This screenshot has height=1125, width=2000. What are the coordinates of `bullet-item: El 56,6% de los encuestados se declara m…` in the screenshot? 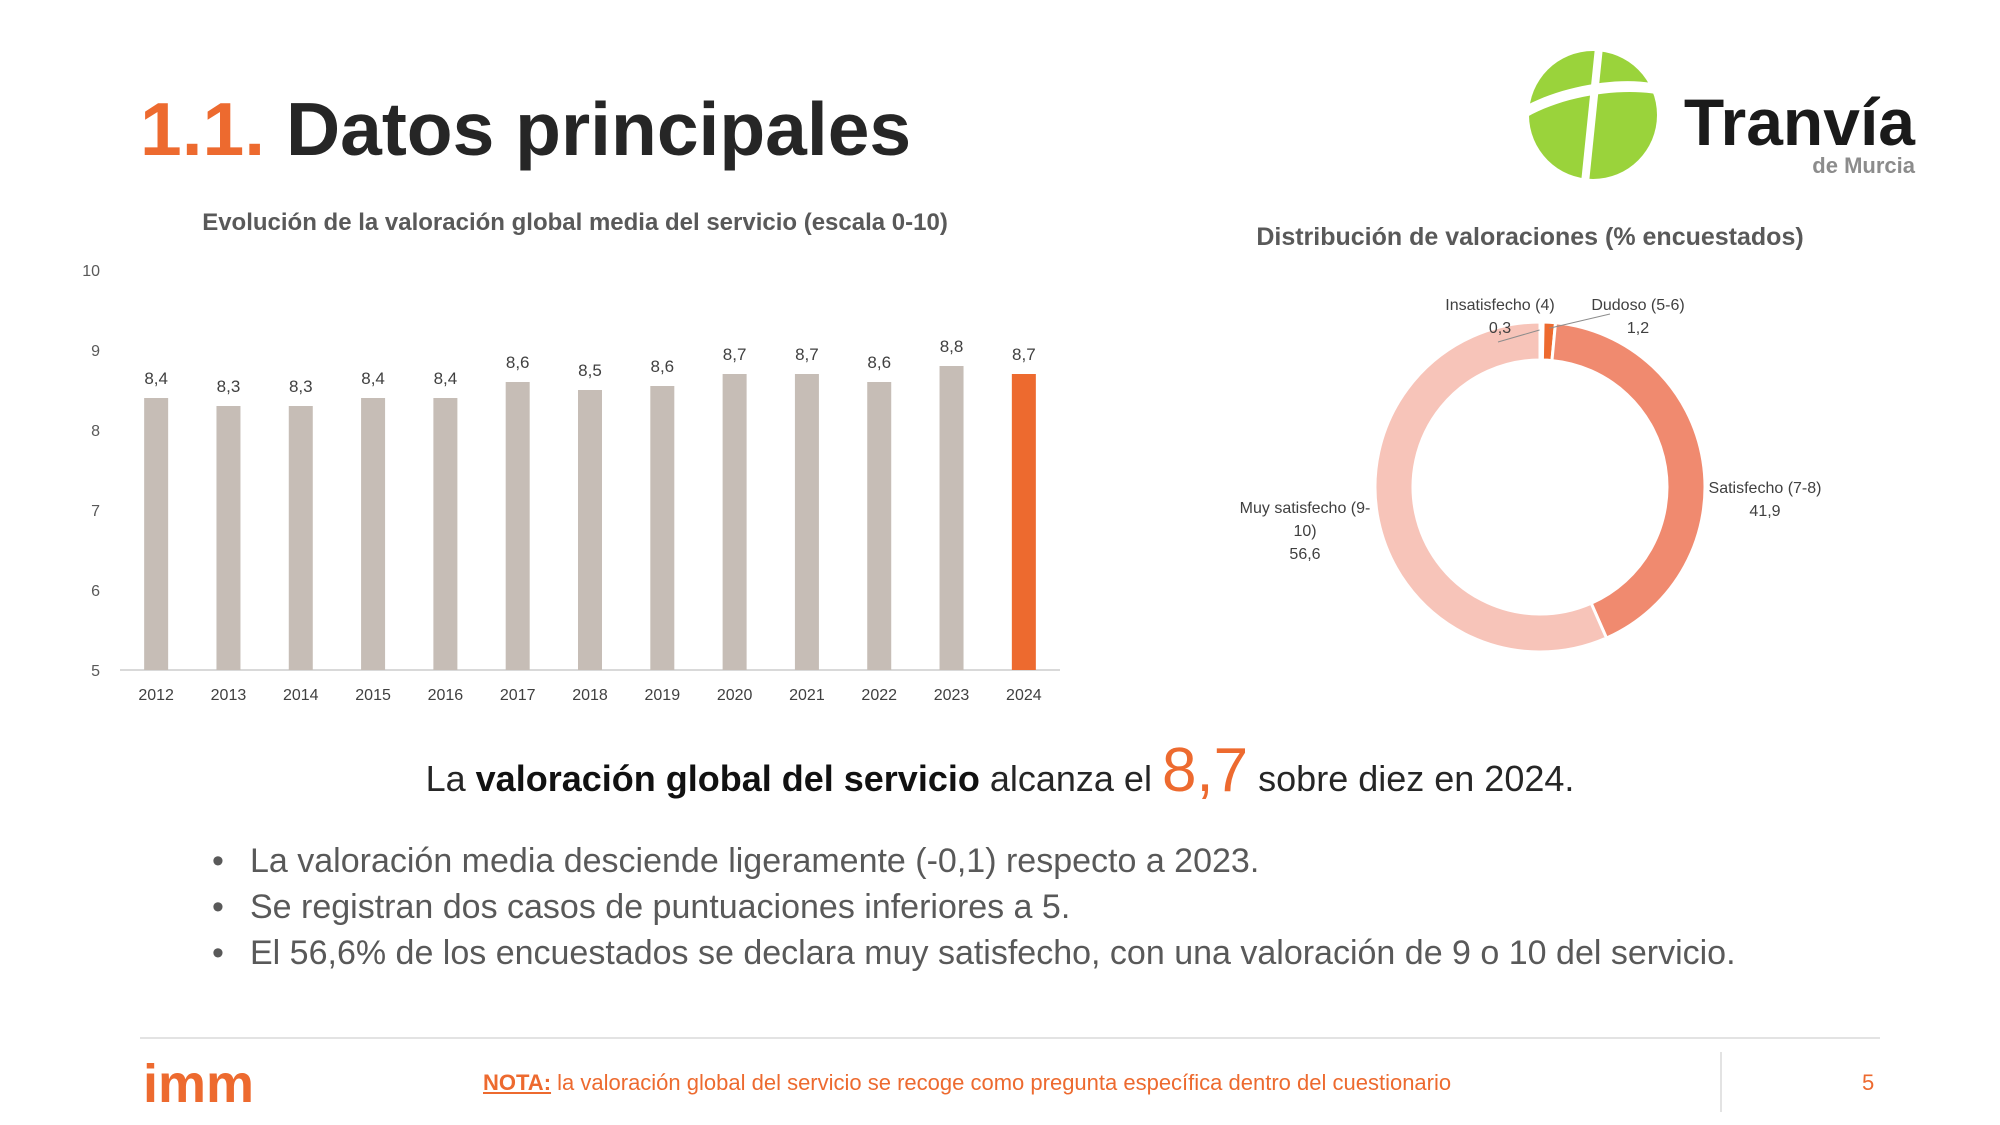 It's located at (973, 953).